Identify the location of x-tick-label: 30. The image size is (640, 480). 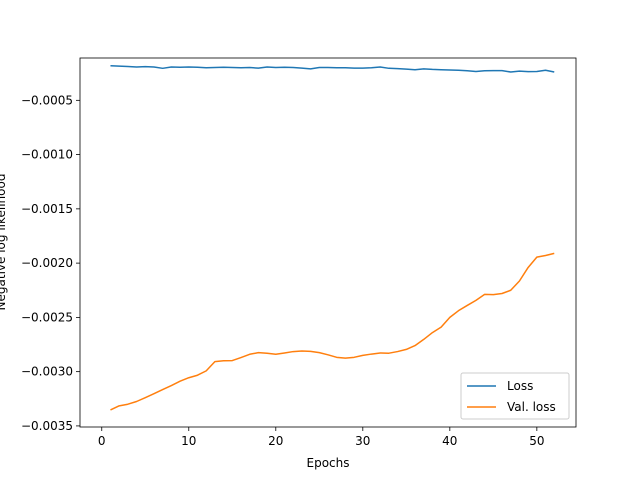
(362, 441).